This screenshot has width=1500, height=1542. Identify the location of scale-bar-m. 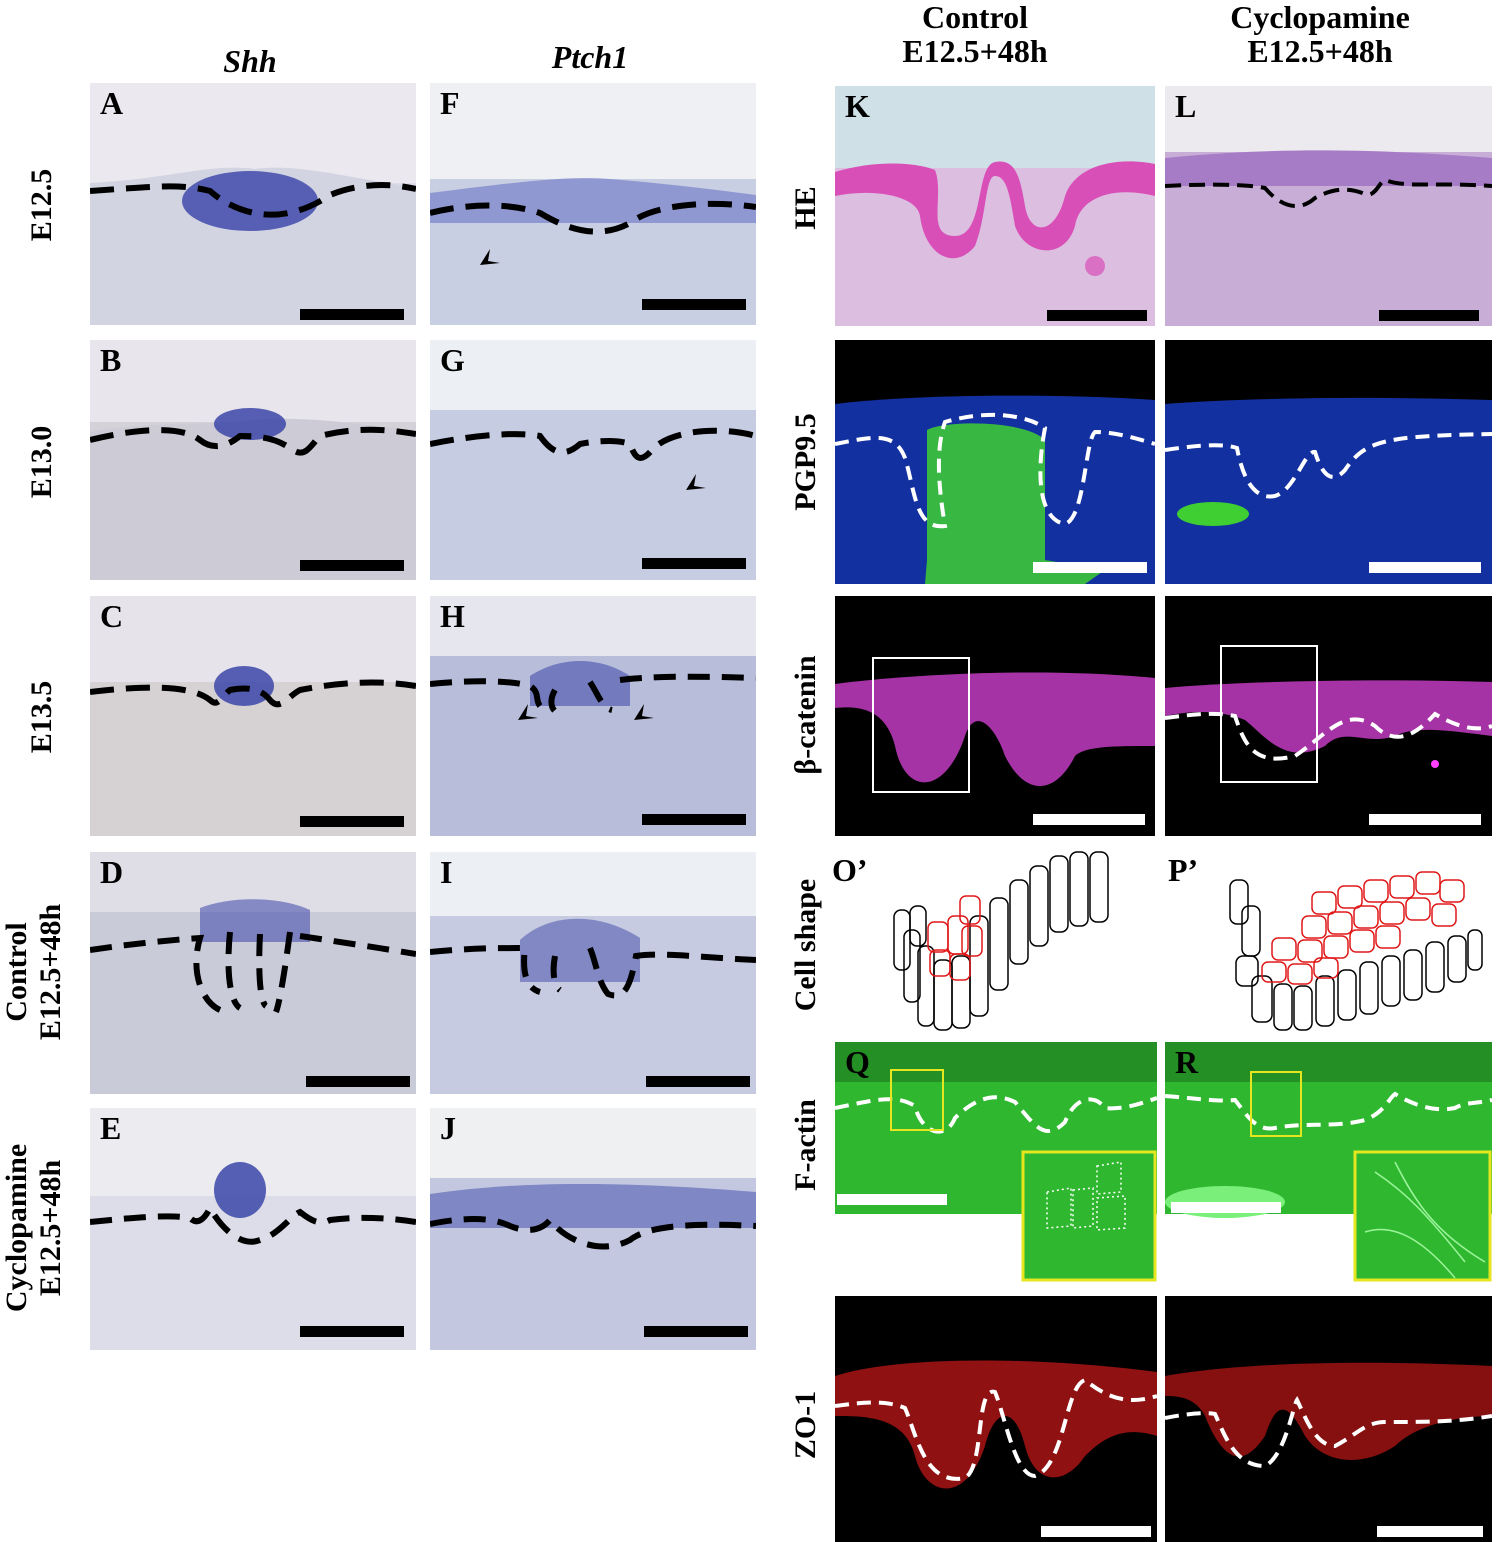
(1090, 567).